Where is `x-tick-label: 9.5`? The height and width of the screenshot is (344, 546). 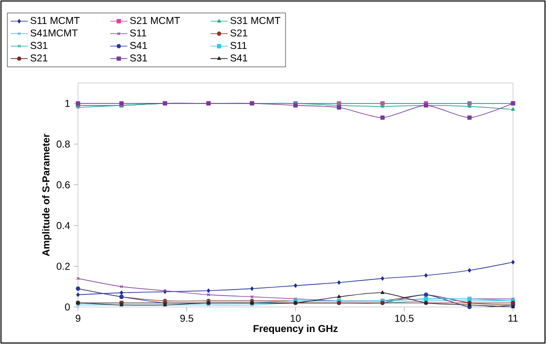
x-tick-label: 9.5 is located at coordinates (187, 318).